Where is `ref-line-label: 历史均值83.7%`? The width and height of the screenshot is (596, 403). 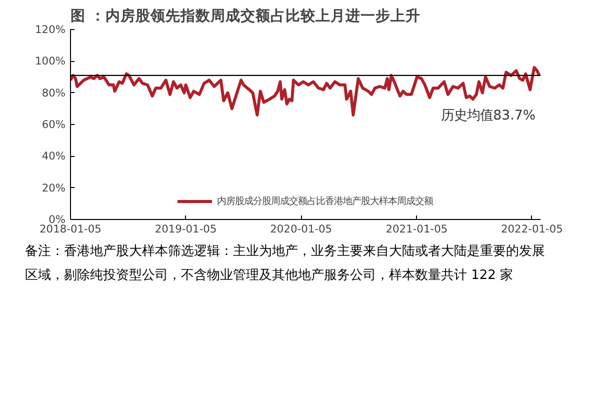 ref-line-label: 历史均值83.7% is located at coordinates (488, 116).